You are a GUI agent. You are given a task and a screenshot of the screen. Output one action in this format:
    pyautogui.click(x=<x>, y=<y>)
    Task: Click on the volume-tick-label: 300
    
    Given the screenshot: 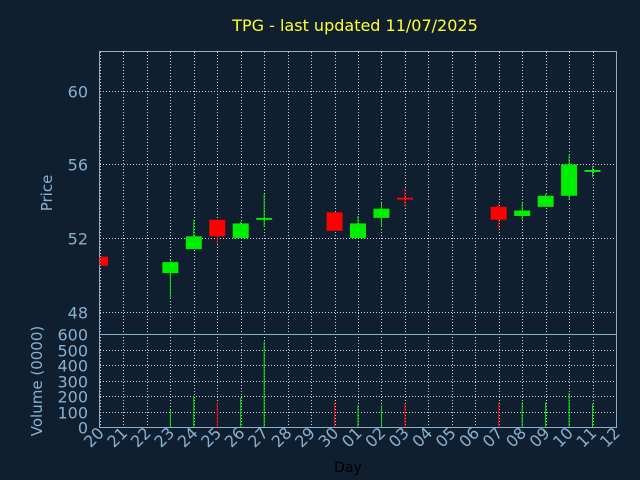 What is the action you would take?
    pyautogui.click(x=72, y=382)
    